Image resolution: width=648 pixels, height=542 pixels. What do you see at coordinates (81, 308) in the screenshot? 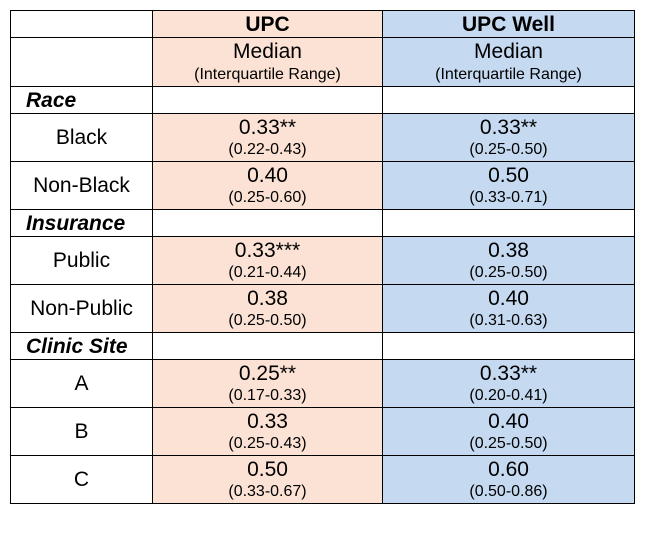
I see `row-label: Non-Public` at bounding box center [81, 308].